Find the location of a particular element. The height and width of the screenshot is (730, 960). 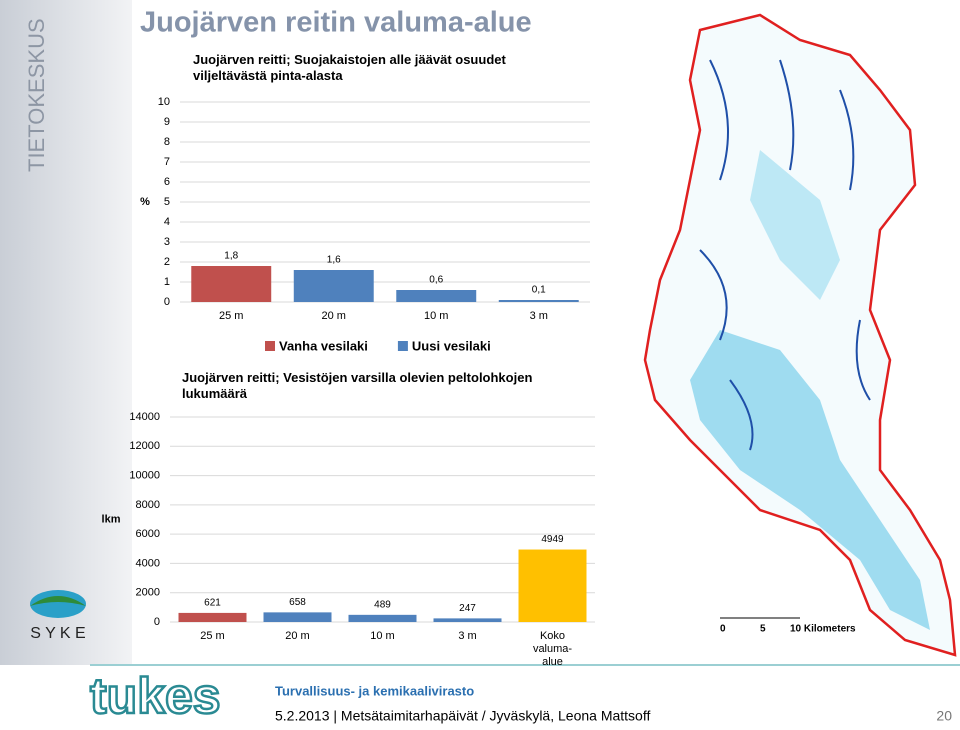

legend-label: Vanha vesilaki is located at coordinates (323, 345).